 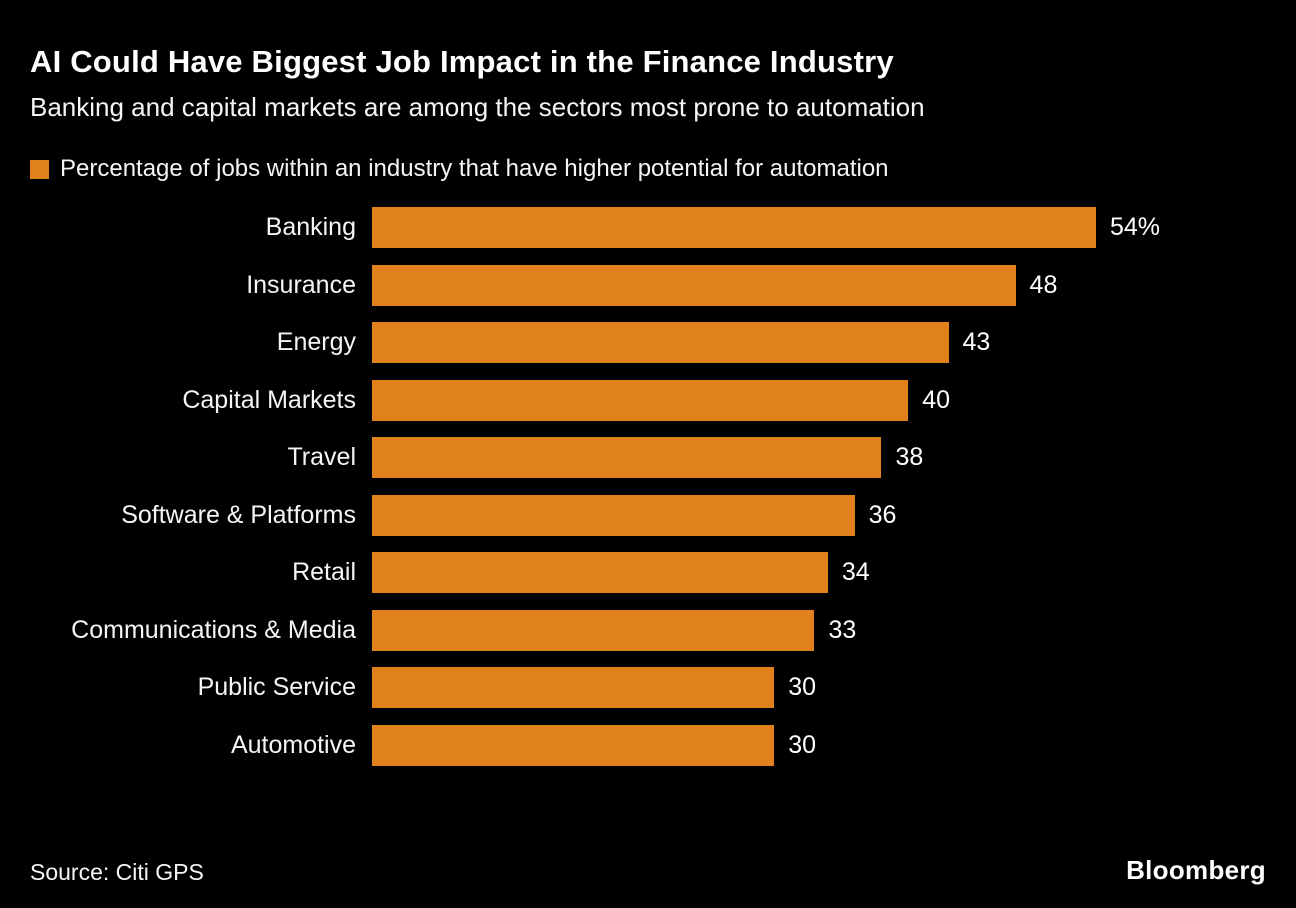 What do you see at coordinates (909, 457) in the screenshot?
I see `value-label: 38` at bounding box center [909, 457].